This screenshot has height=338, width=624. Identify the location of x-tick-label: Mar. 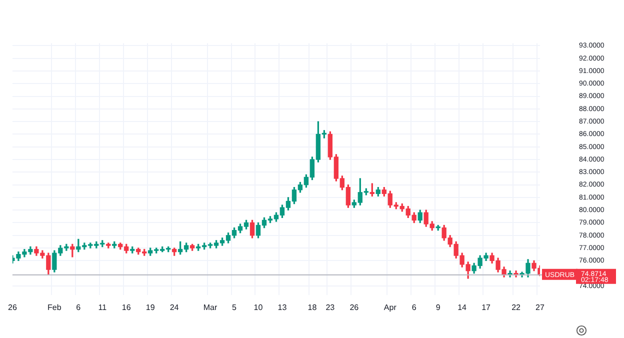
(210, 307).